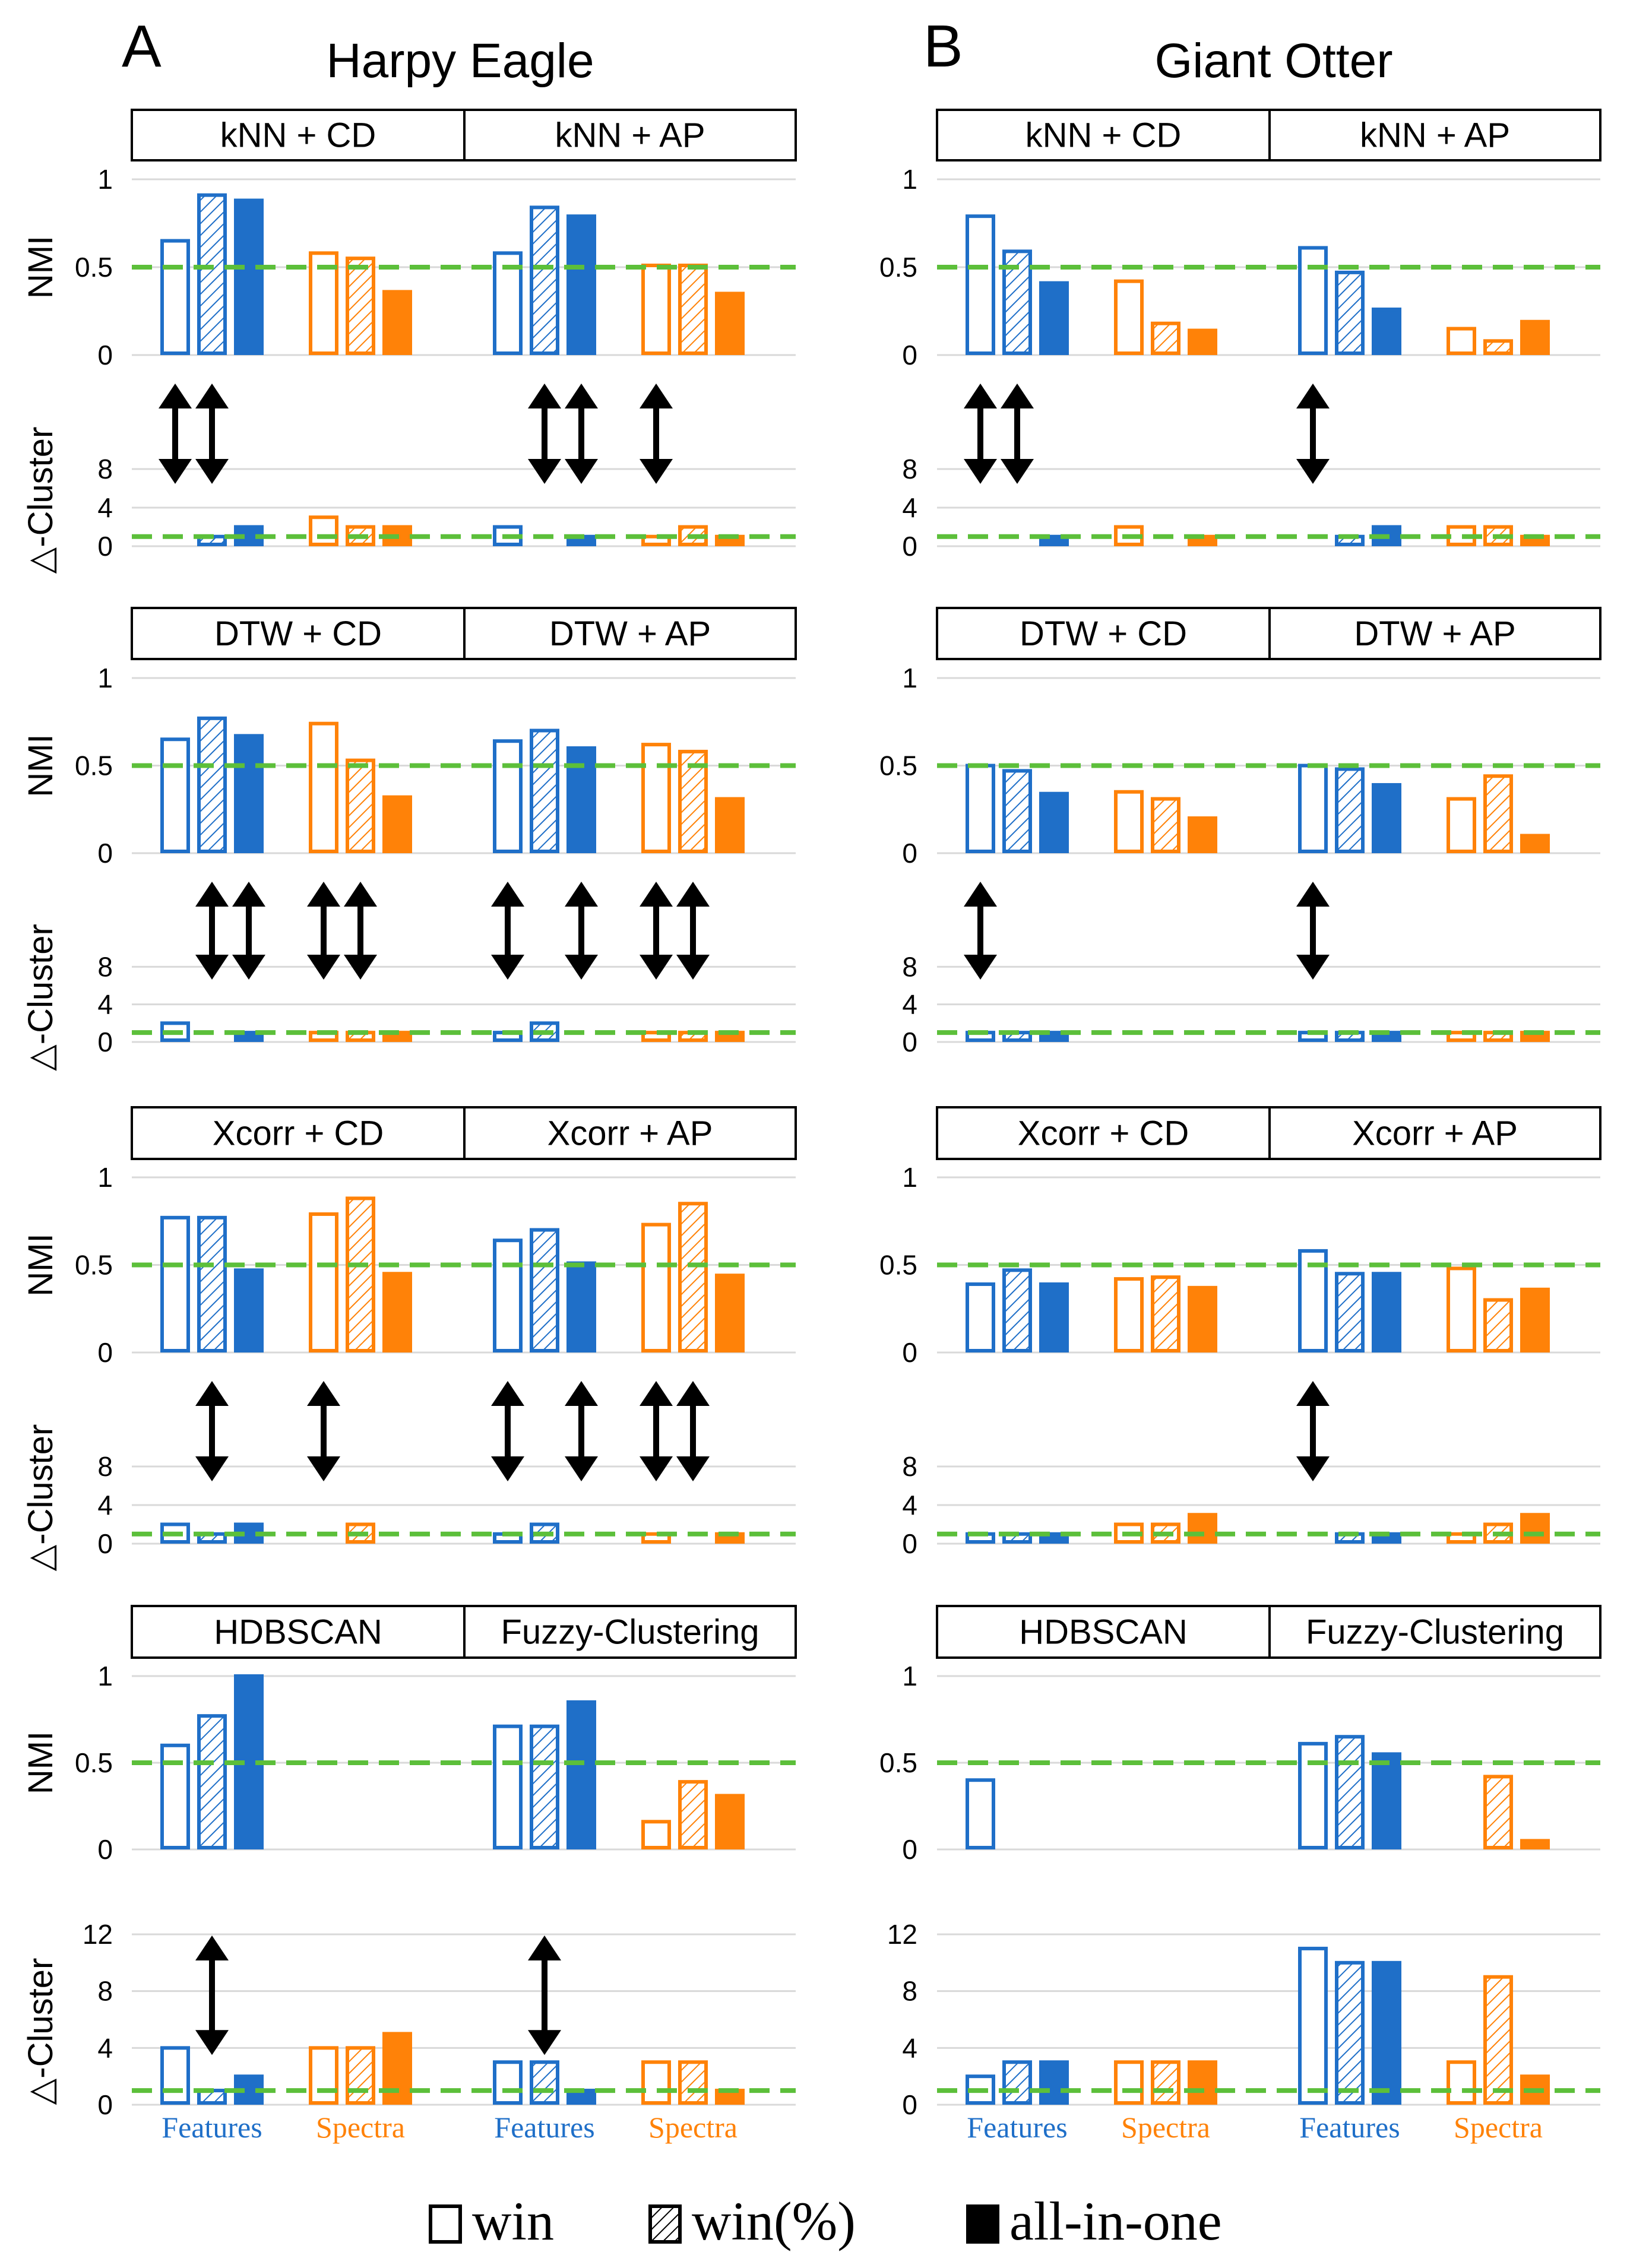  Describe the element at coordinates (513, 2221) in the screenshot. I see `legend-label-win: win` at that location.